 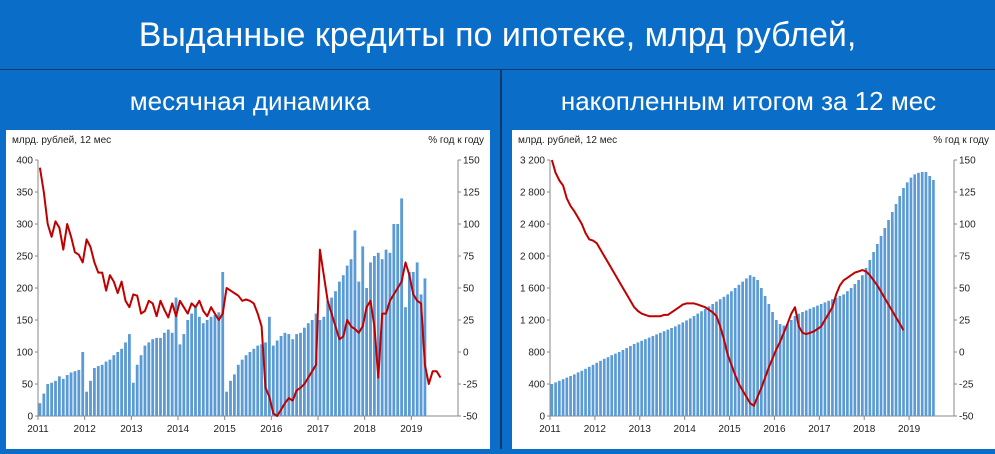 I want to click on y-tick-label-left: 2 400, so click(x=532, y=225).